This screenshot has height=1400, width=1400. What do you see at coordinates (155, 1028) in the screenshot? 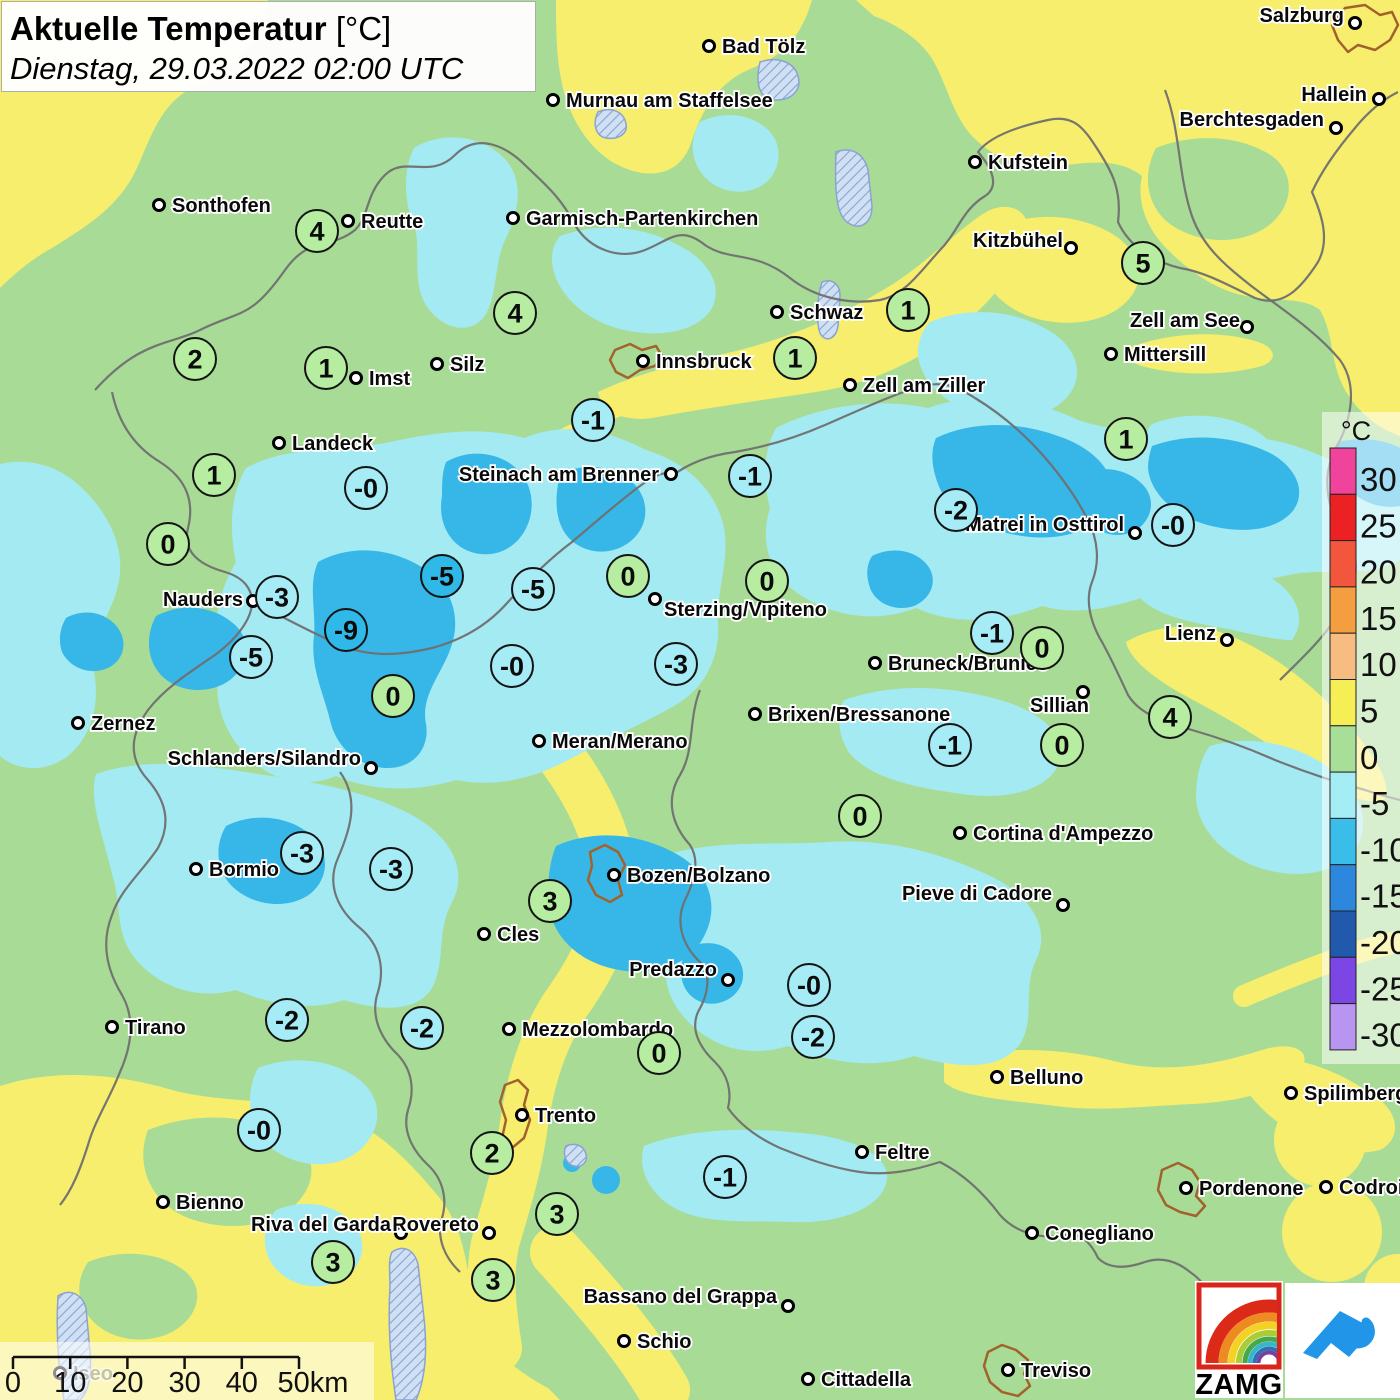
I see `city-label: Tirano` at bounding box center [155, 1028].